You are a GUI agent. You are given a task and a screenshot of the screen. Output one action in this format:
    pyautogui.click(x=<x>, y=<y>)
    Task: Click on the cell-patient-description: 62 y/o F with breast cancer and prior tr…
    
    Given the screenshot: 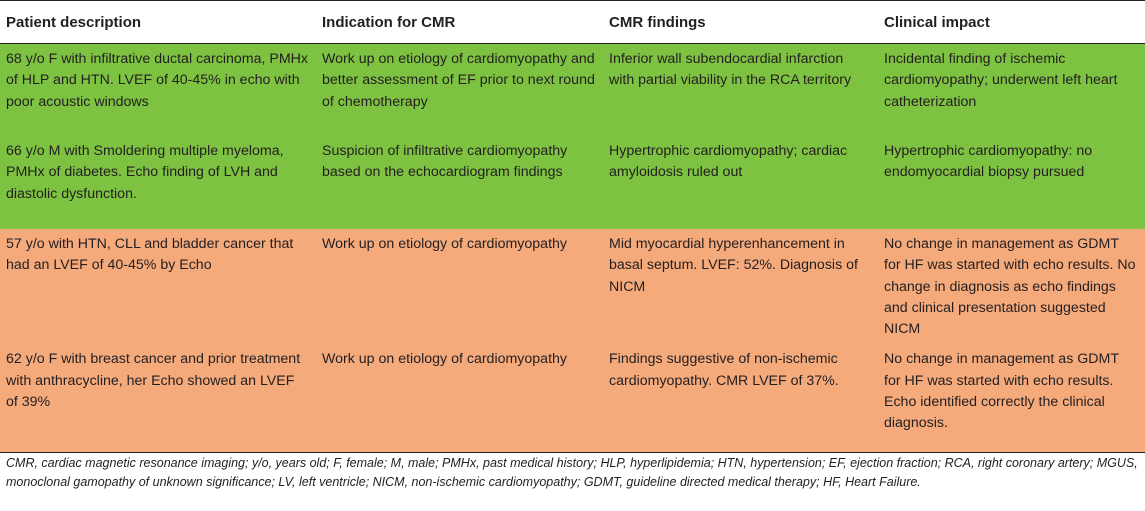 What is the action you would take?
    pyautogui.click(x=158, y=399)
    